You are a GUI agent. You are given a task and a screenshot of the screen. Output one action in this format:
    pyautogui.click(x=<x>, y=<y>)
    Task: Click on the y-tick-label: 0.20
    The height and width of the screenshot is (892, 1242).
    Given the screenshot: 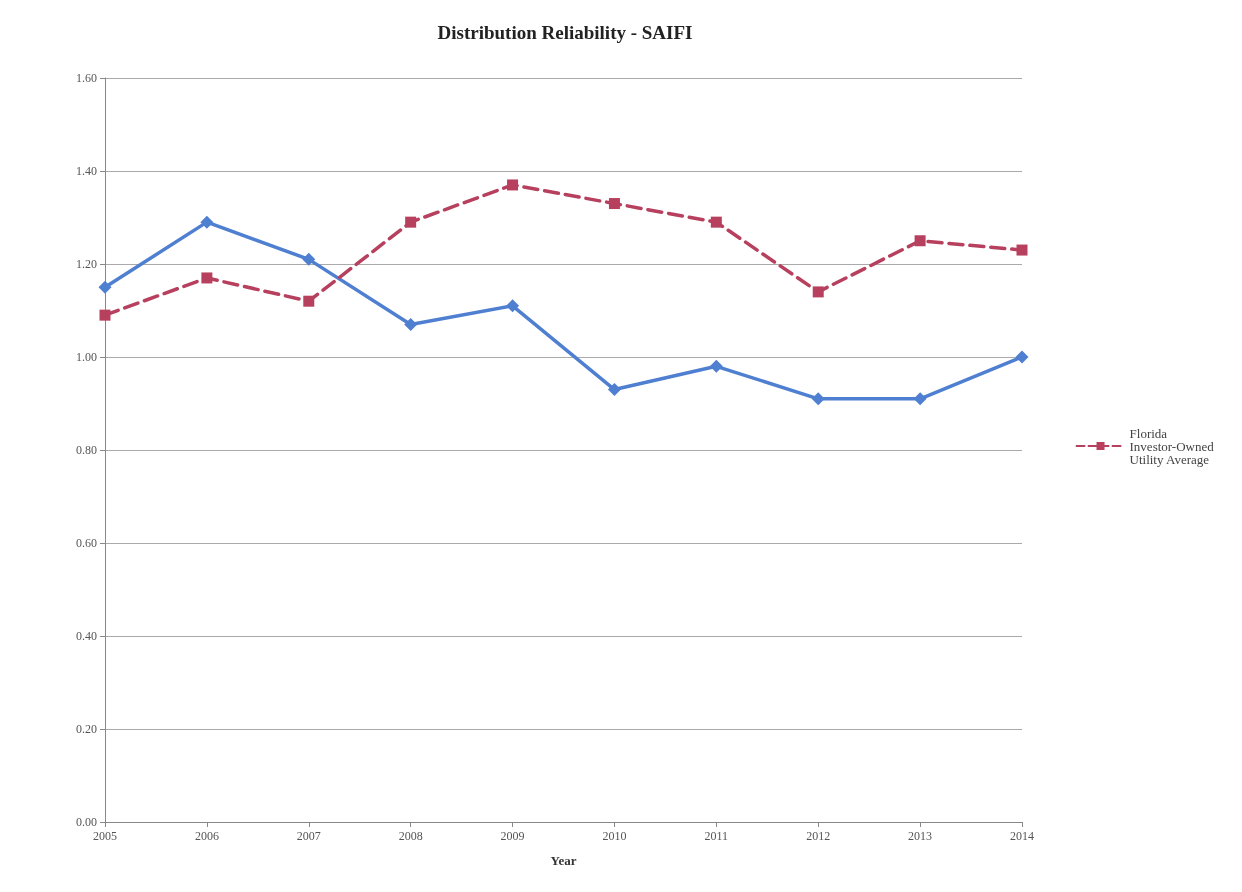 What is the action you would take?
    pyautogui.click(x=86, y=729)
    